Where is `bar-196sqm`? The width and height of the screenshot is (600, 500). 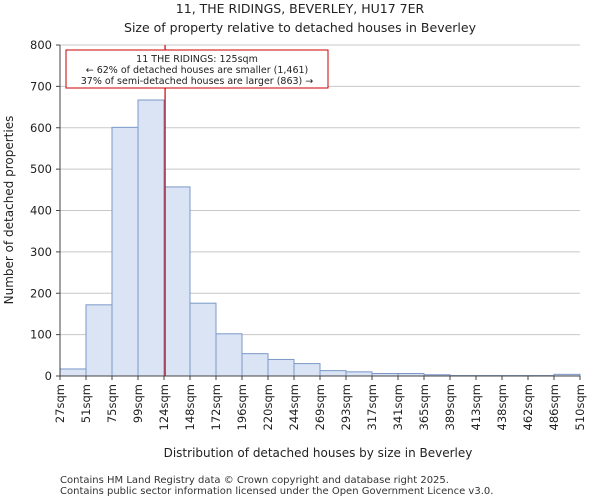 bar-196sqm is located at coordinates (255, 365).